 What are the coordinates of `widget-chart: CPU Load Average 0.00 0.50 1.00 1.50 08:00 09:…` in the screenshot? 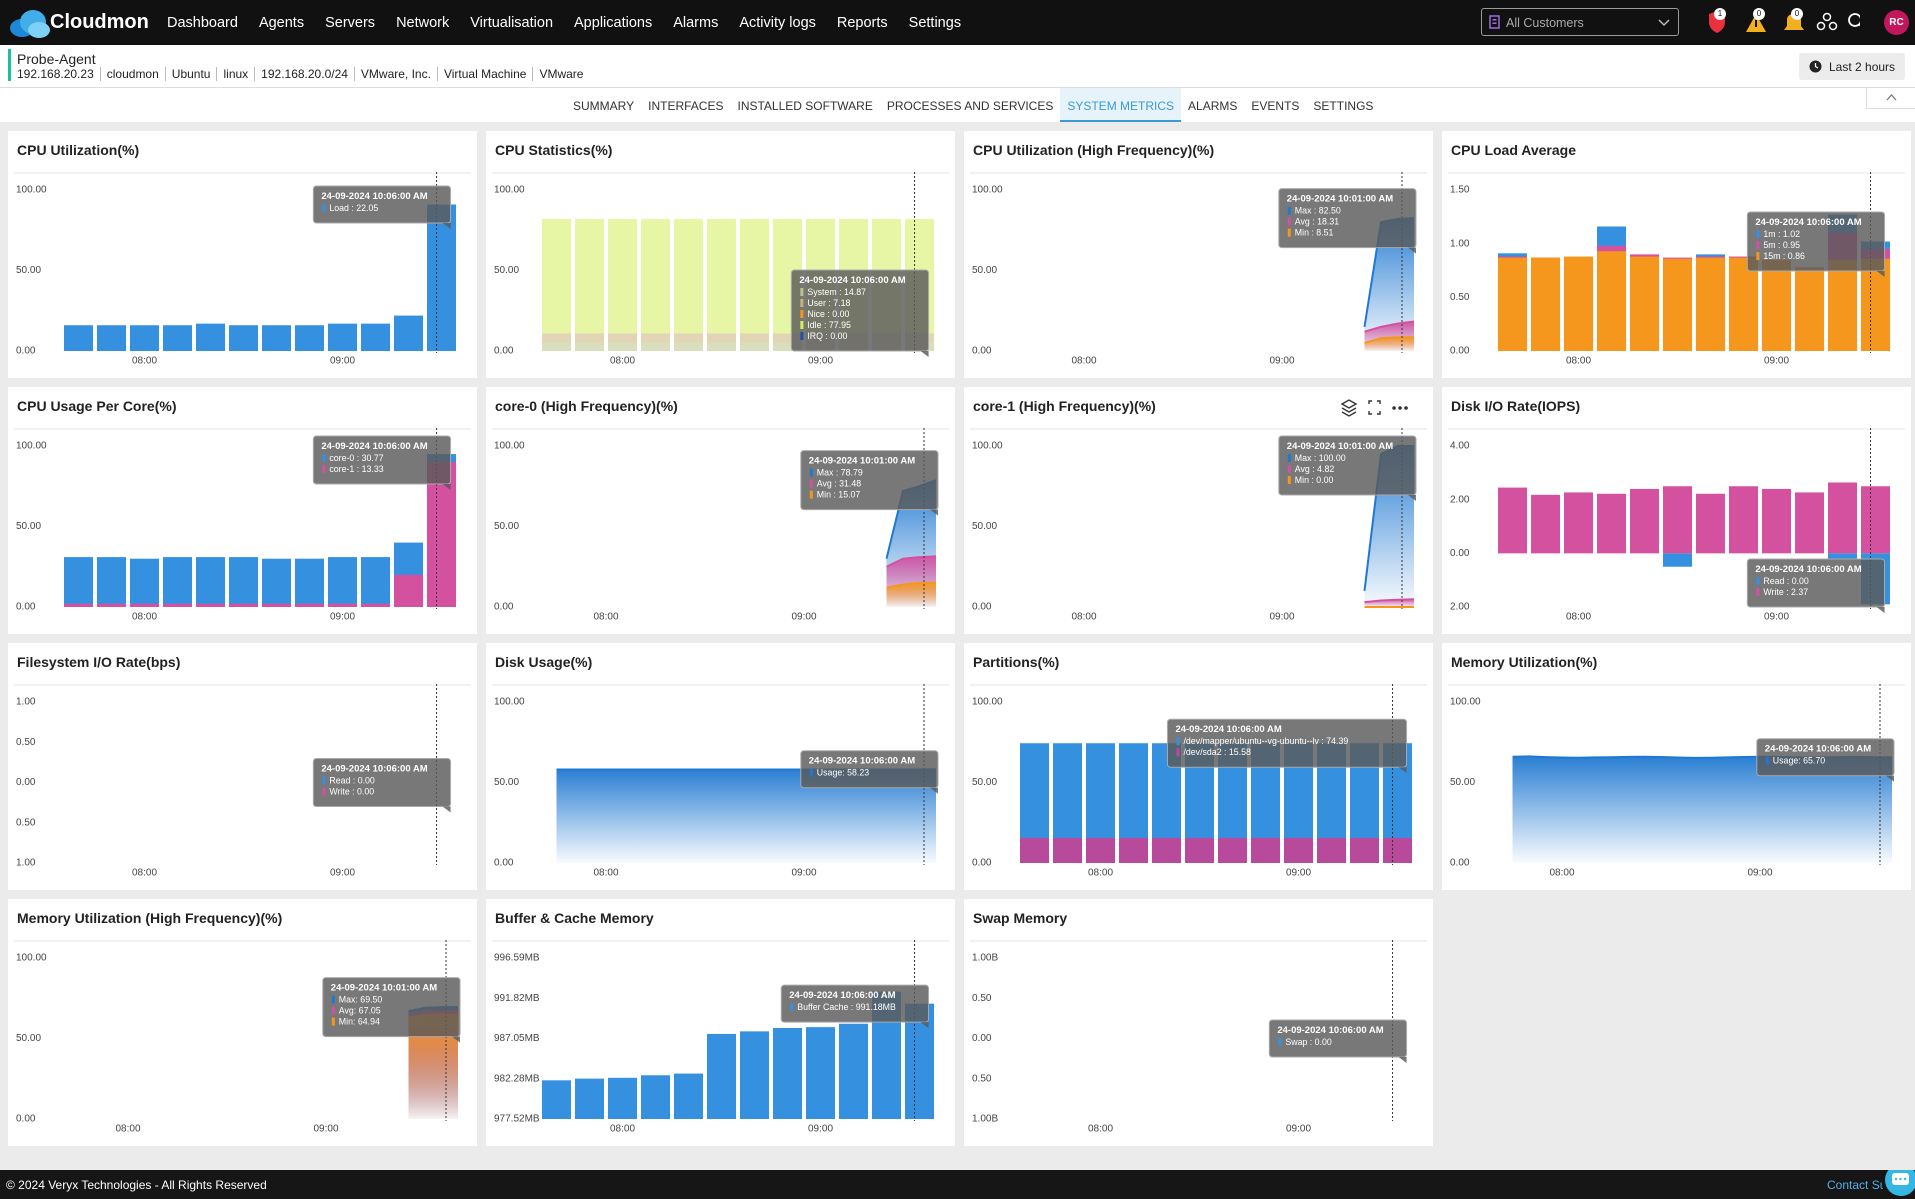 It's located at (1676, 254).